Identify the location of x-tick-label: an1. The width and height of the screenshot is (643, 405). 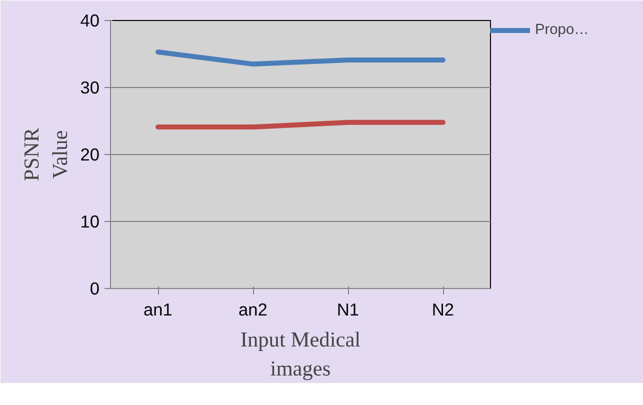
(158, 310).